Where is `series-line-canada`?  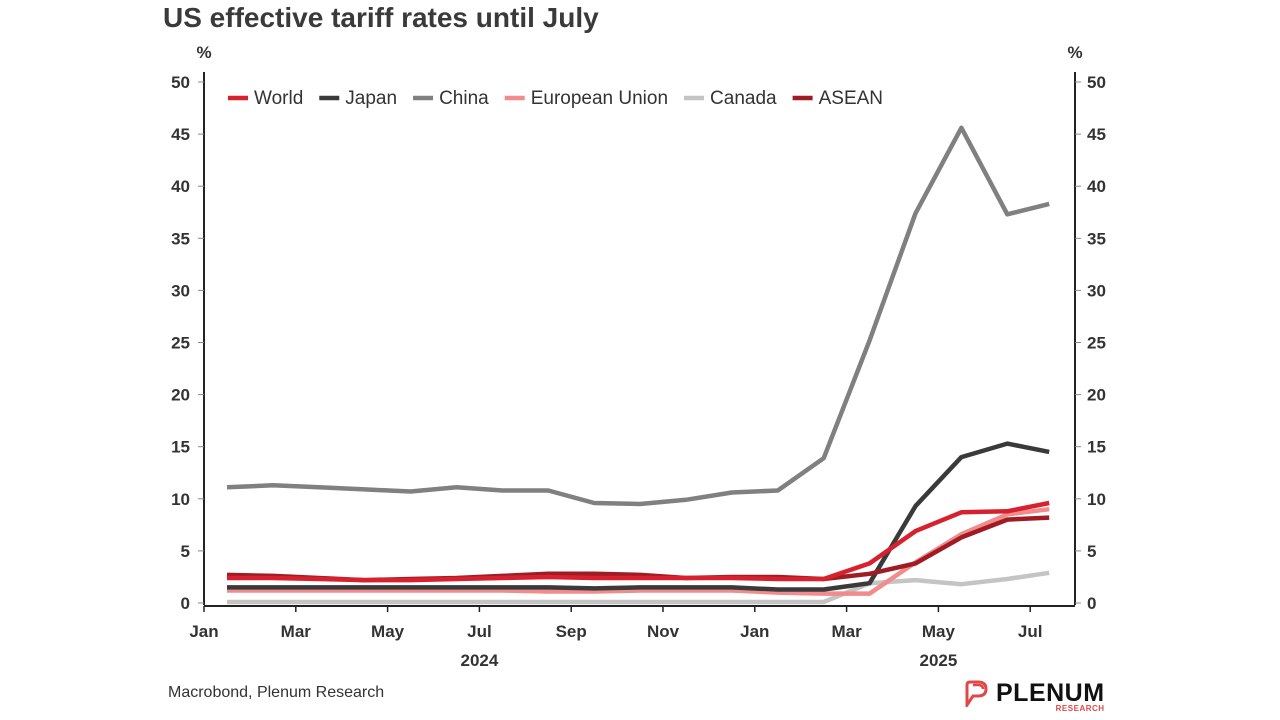
series-line-canada is located at coordinates (638, 587).